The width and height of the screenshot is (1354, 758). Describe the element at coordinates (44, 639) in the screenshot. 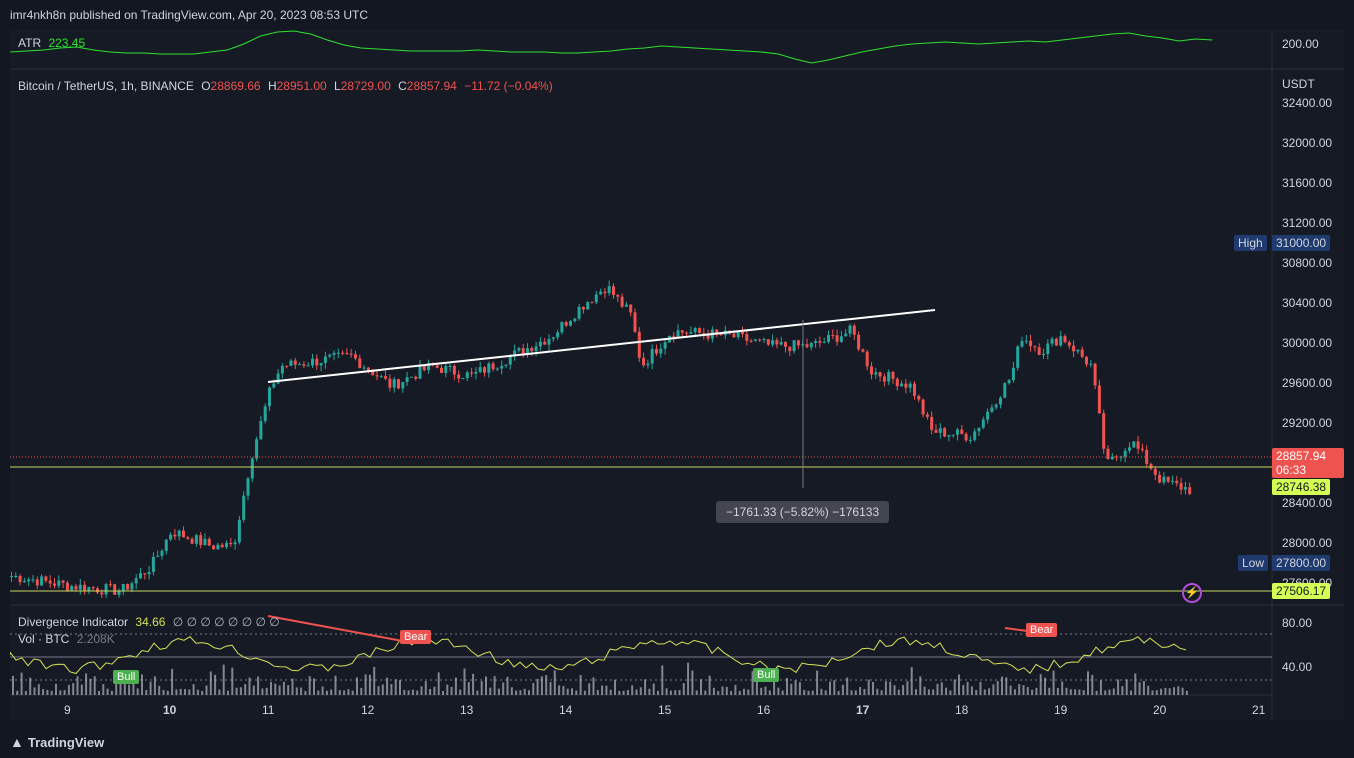

I see `volume-label: Vol · BTC` at that location.